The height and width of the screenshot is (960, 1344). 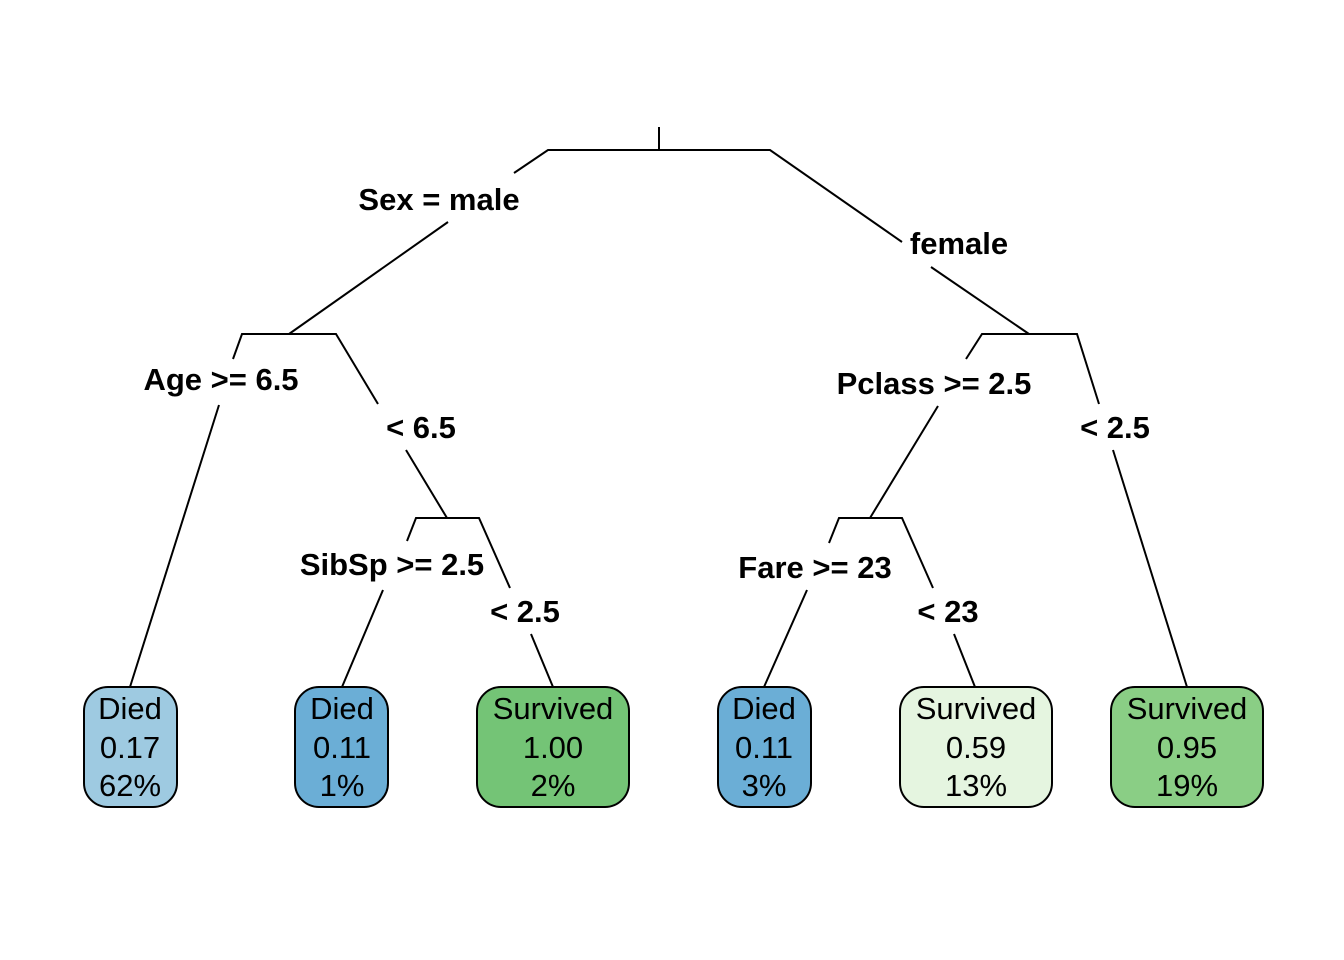 I want to click on leaf-node: Died 0.11 3%, so click(x=764, y=747).